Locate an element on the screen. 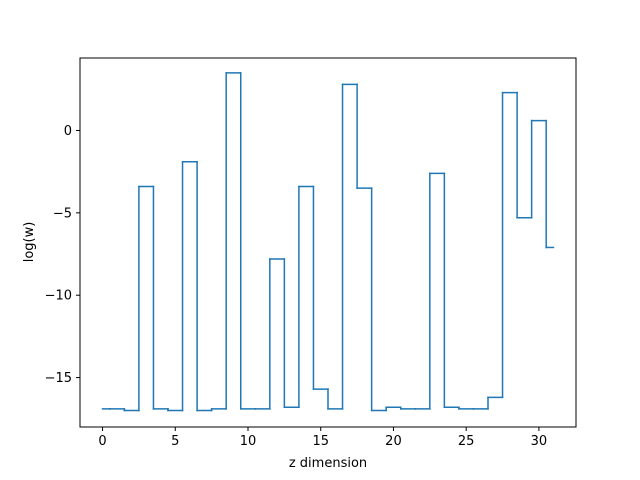 The image size is (640, 480). x-axis: 0 5 10 15 20 25 30 is located at coordinates (322, 438).